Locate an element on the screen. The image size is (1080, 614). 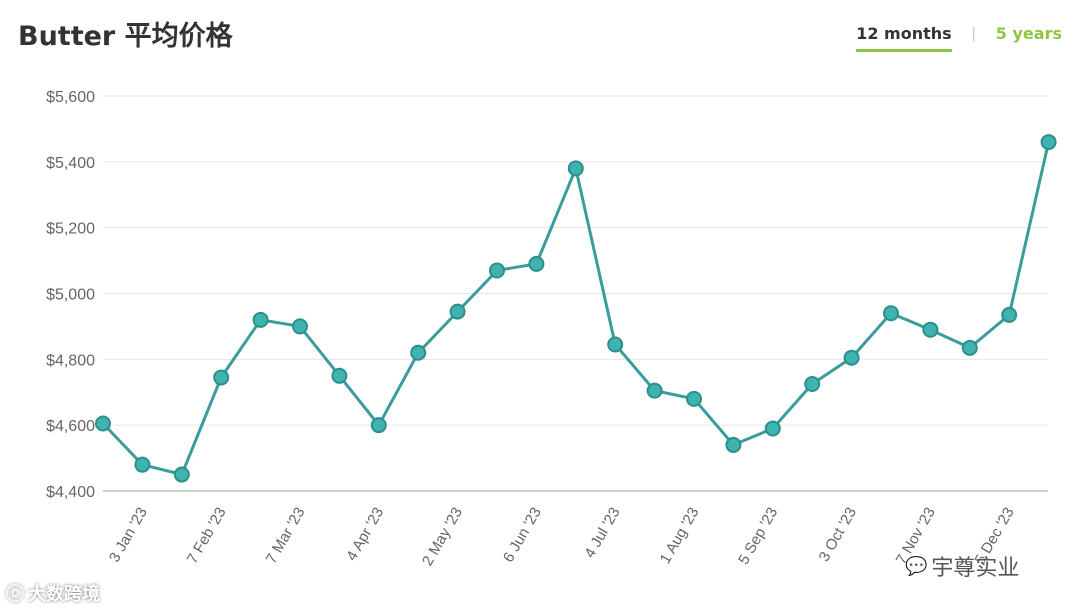
y-tick-label: $4,800 is located at coordinates (70, 360).